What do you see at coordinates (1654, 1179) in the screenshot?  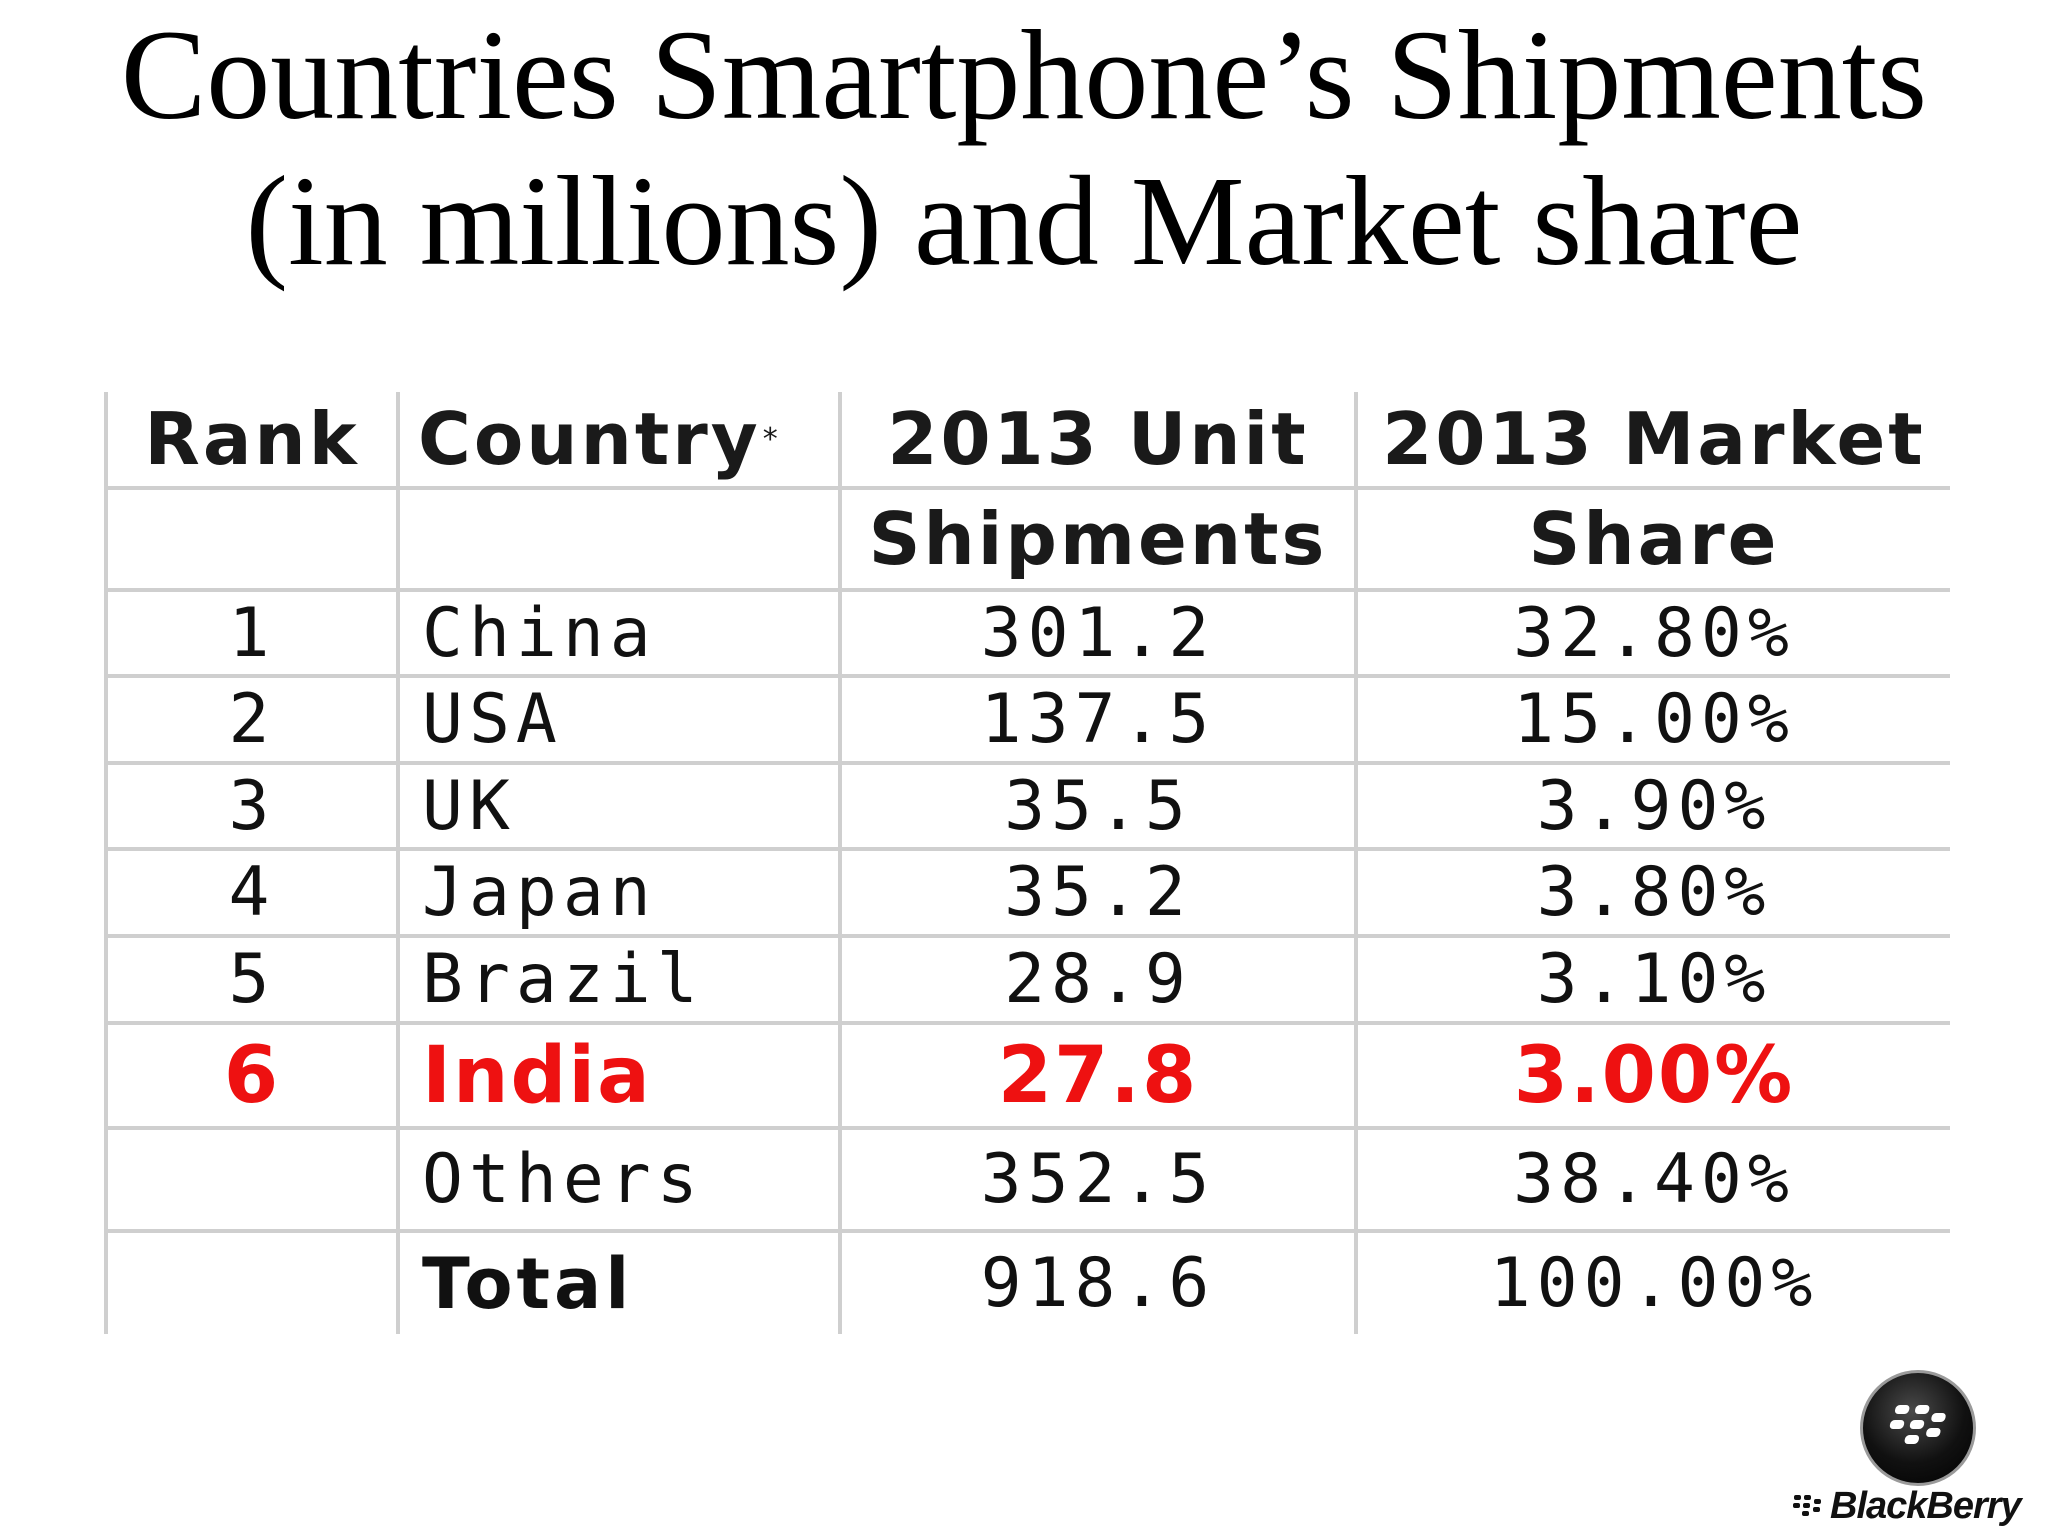 I see `share-cell: 38.40%` at bounding box center [1654, 1179].